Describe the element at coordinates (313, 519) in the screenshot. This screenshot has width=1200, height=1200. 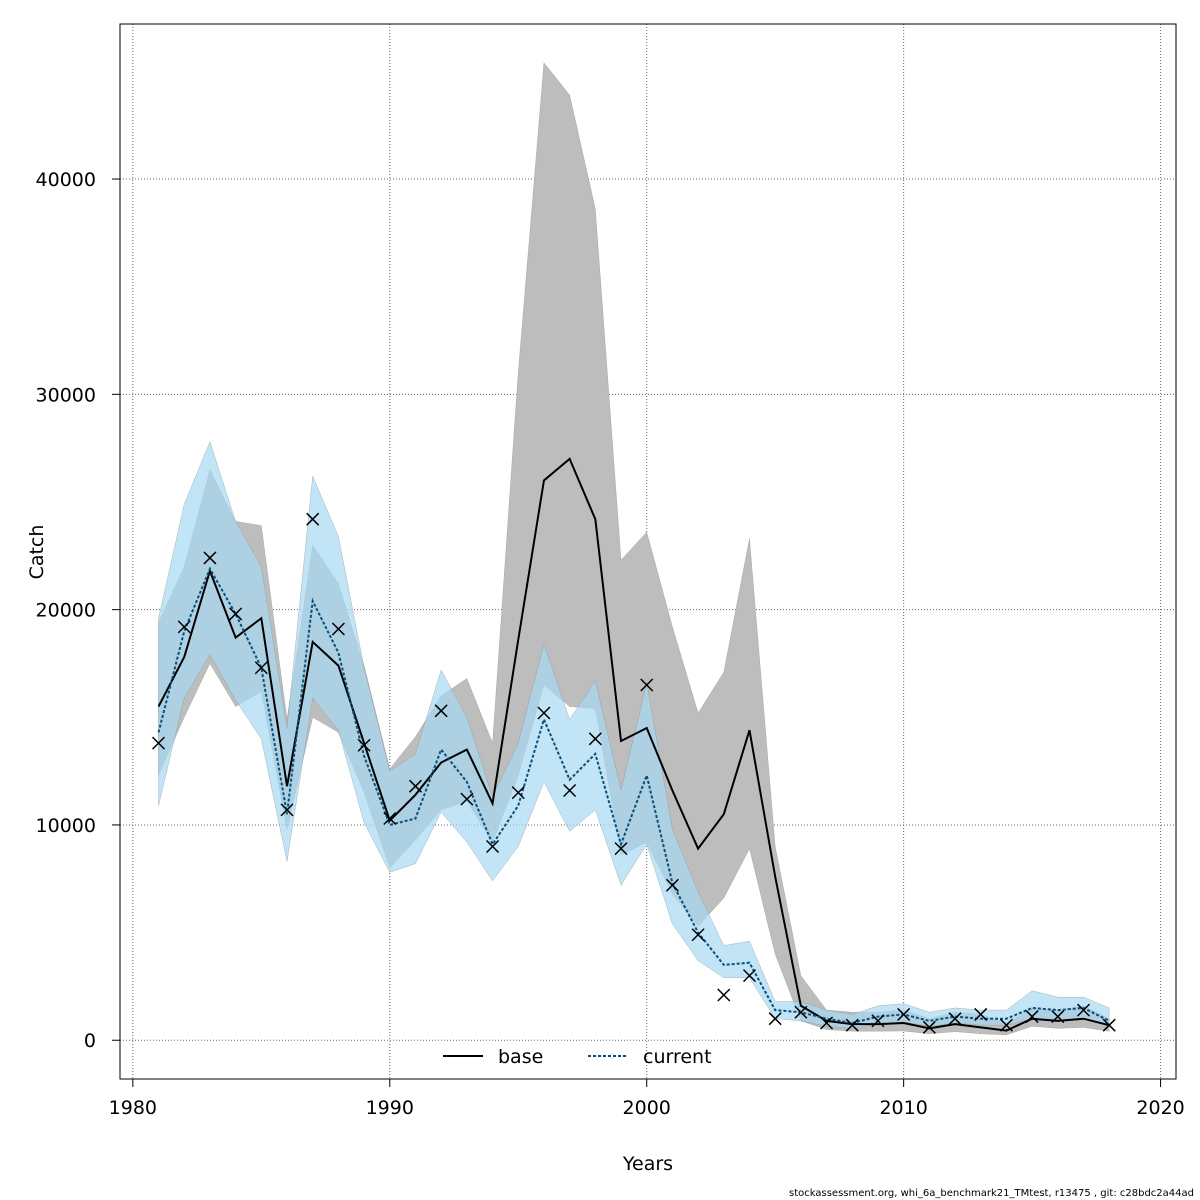
I see `observation-point-1987` at that location.